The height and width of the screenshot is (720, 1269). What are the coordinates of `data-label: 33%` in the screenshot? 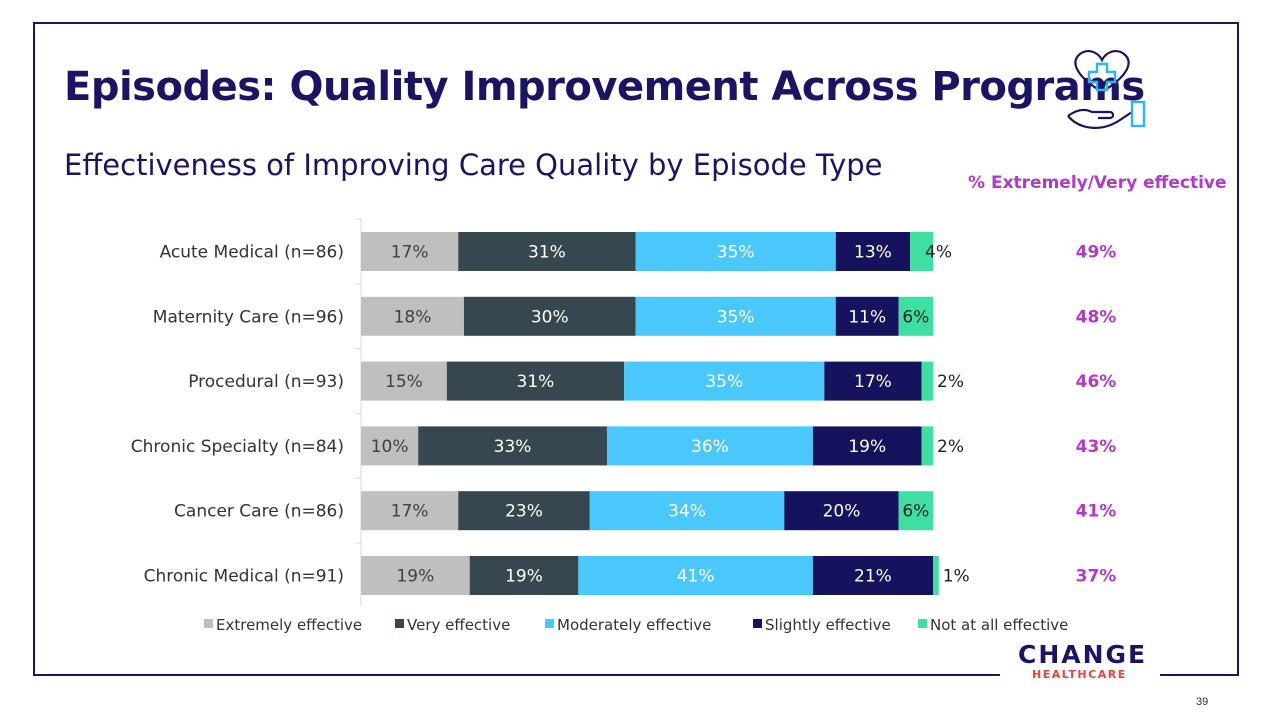 It's located at (513, 447).